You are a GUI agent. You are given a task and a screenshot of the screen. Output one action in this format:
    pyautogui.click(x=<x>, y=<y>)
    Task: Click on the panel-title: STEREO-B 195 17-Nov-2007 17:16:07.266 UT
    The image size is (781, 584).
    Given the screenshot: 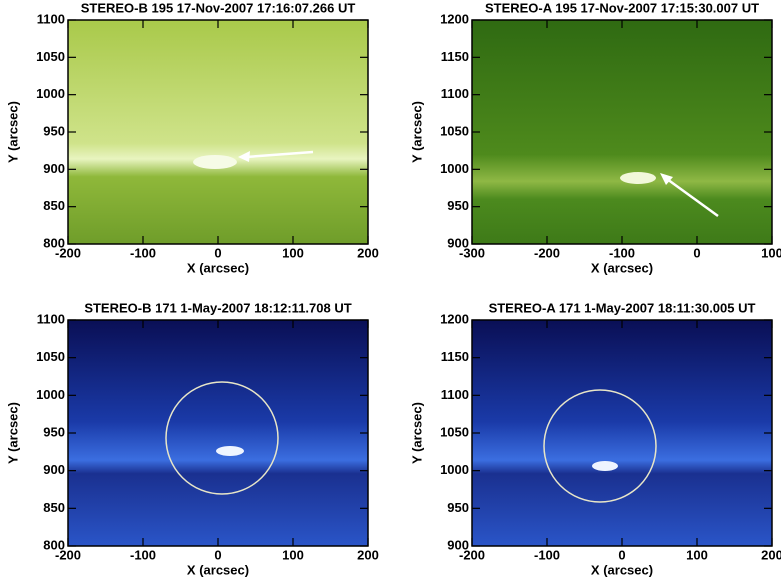 What is the action you would take?
    pyautogui.click(x=218, y=7)
    